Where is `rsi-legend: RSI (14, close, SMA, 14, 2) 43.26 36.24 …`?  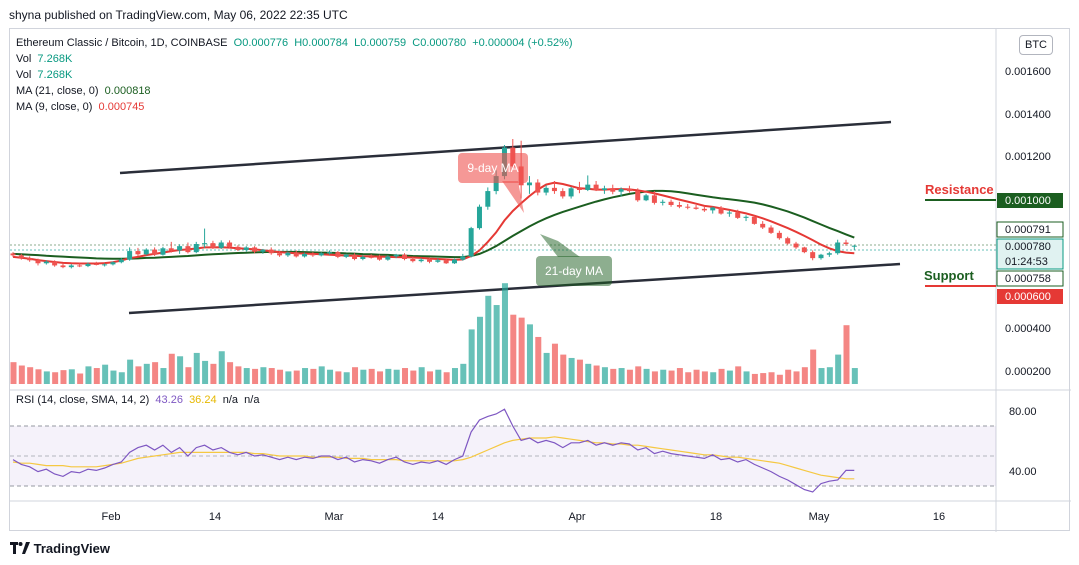
rsi-legend: RSI (14, close, SMA, 14, 2) 43.26 36.24 … is located at coordinates (137, 400).